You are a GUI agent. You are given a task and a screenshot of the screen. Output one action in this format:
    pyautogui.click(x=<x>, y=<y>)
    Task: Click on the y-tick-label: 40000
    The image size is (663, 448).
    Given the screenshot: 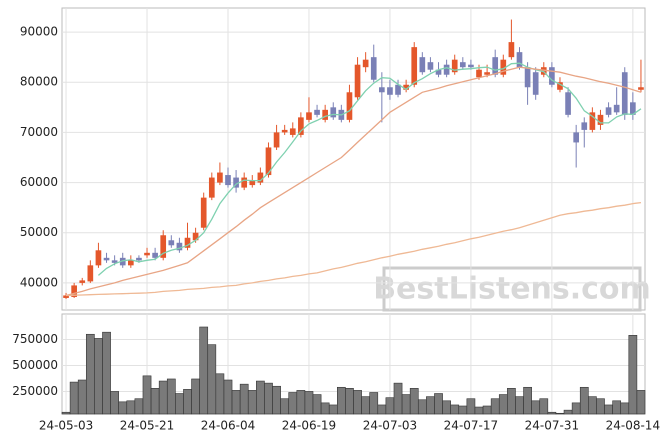 What is the action you would take?
    pyautogui.click(x=39, y=282)
    